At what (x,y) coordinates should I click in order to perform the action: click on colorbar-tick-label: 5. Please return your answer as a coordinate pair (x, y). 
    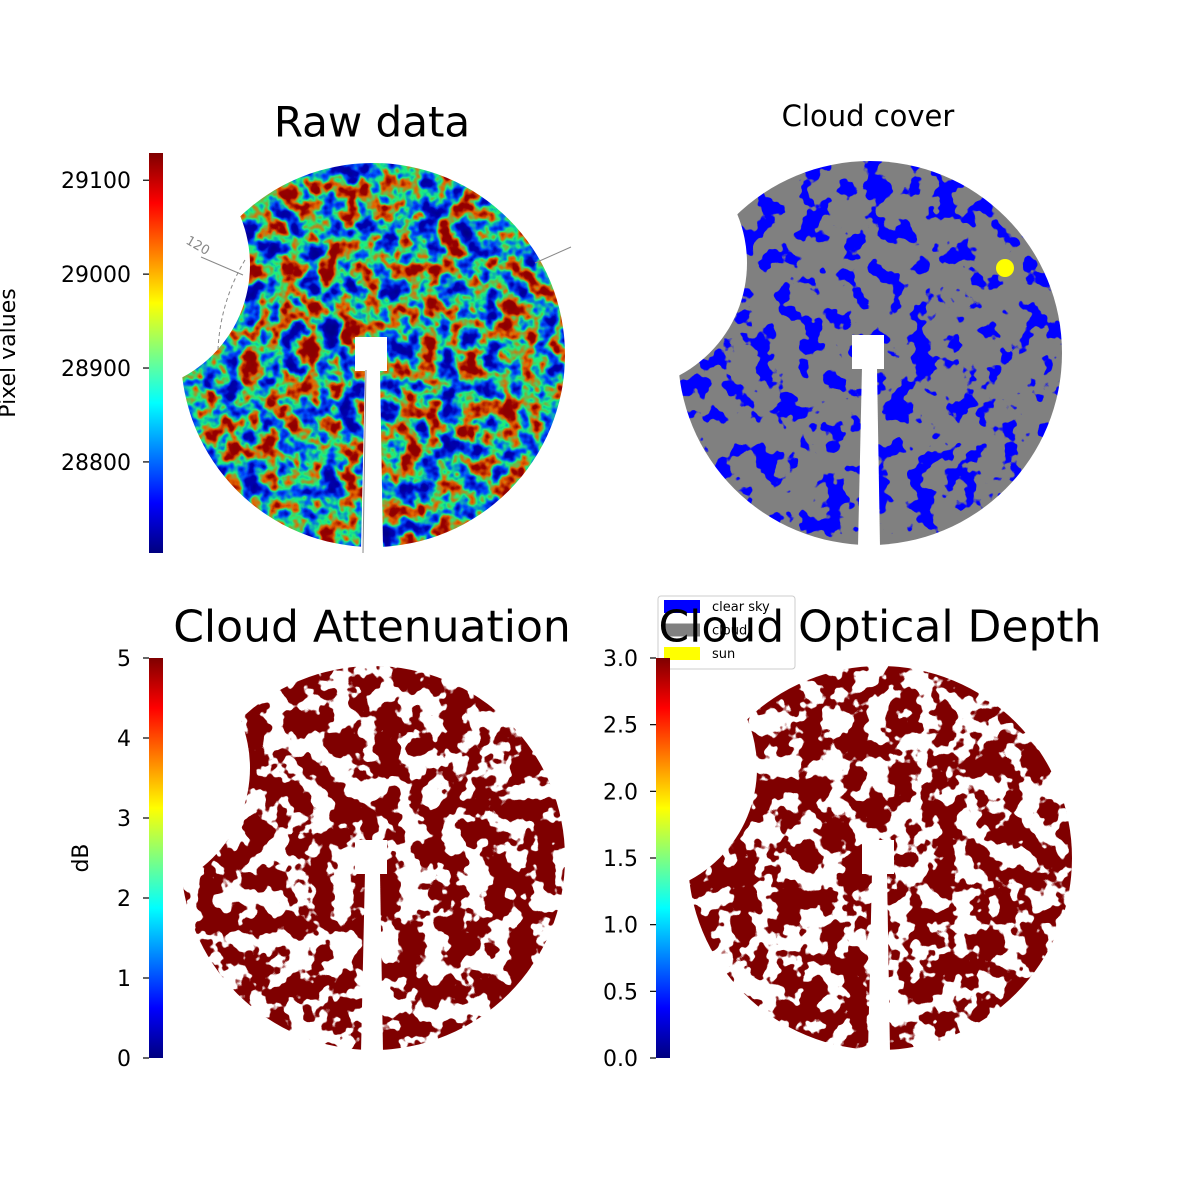
    Looking at the image, I should click on (124, 659).